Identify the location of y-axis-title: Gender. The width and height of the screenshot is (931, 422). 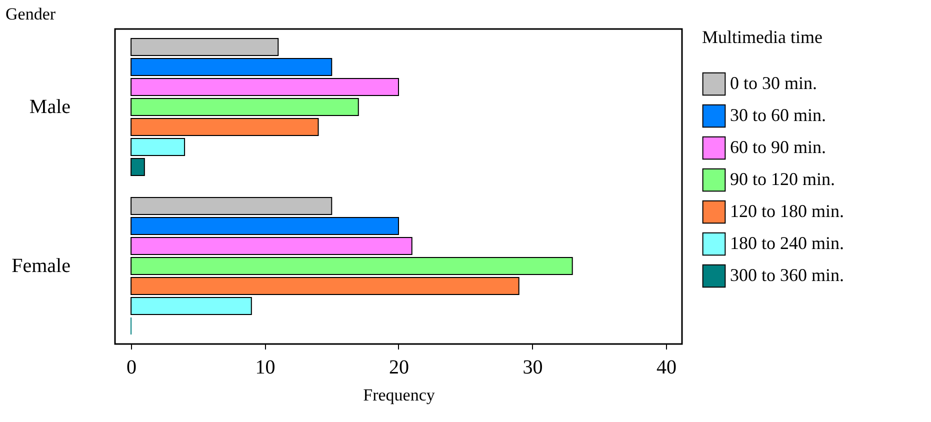
(31, 14).